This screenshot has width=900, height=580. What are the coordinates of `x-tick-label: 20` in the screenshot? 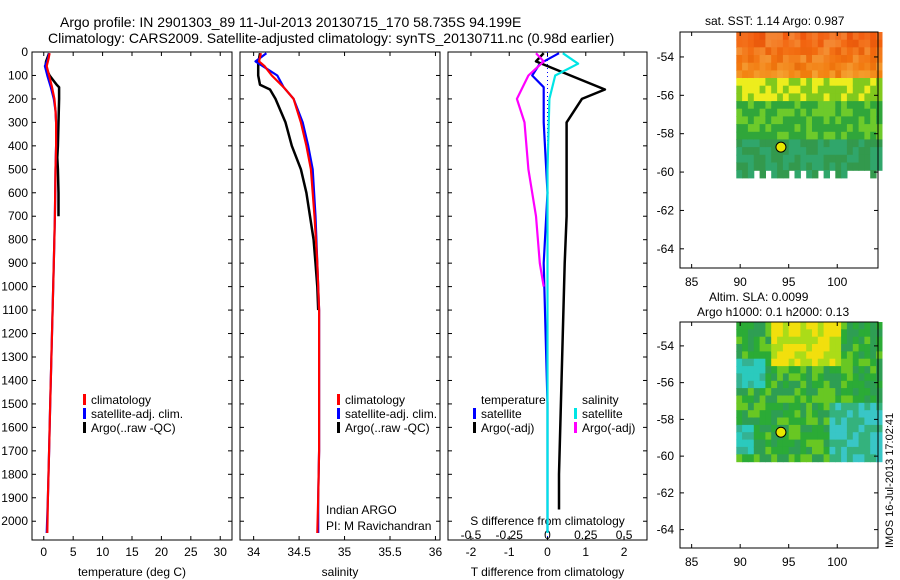 It's located at (162, 552).